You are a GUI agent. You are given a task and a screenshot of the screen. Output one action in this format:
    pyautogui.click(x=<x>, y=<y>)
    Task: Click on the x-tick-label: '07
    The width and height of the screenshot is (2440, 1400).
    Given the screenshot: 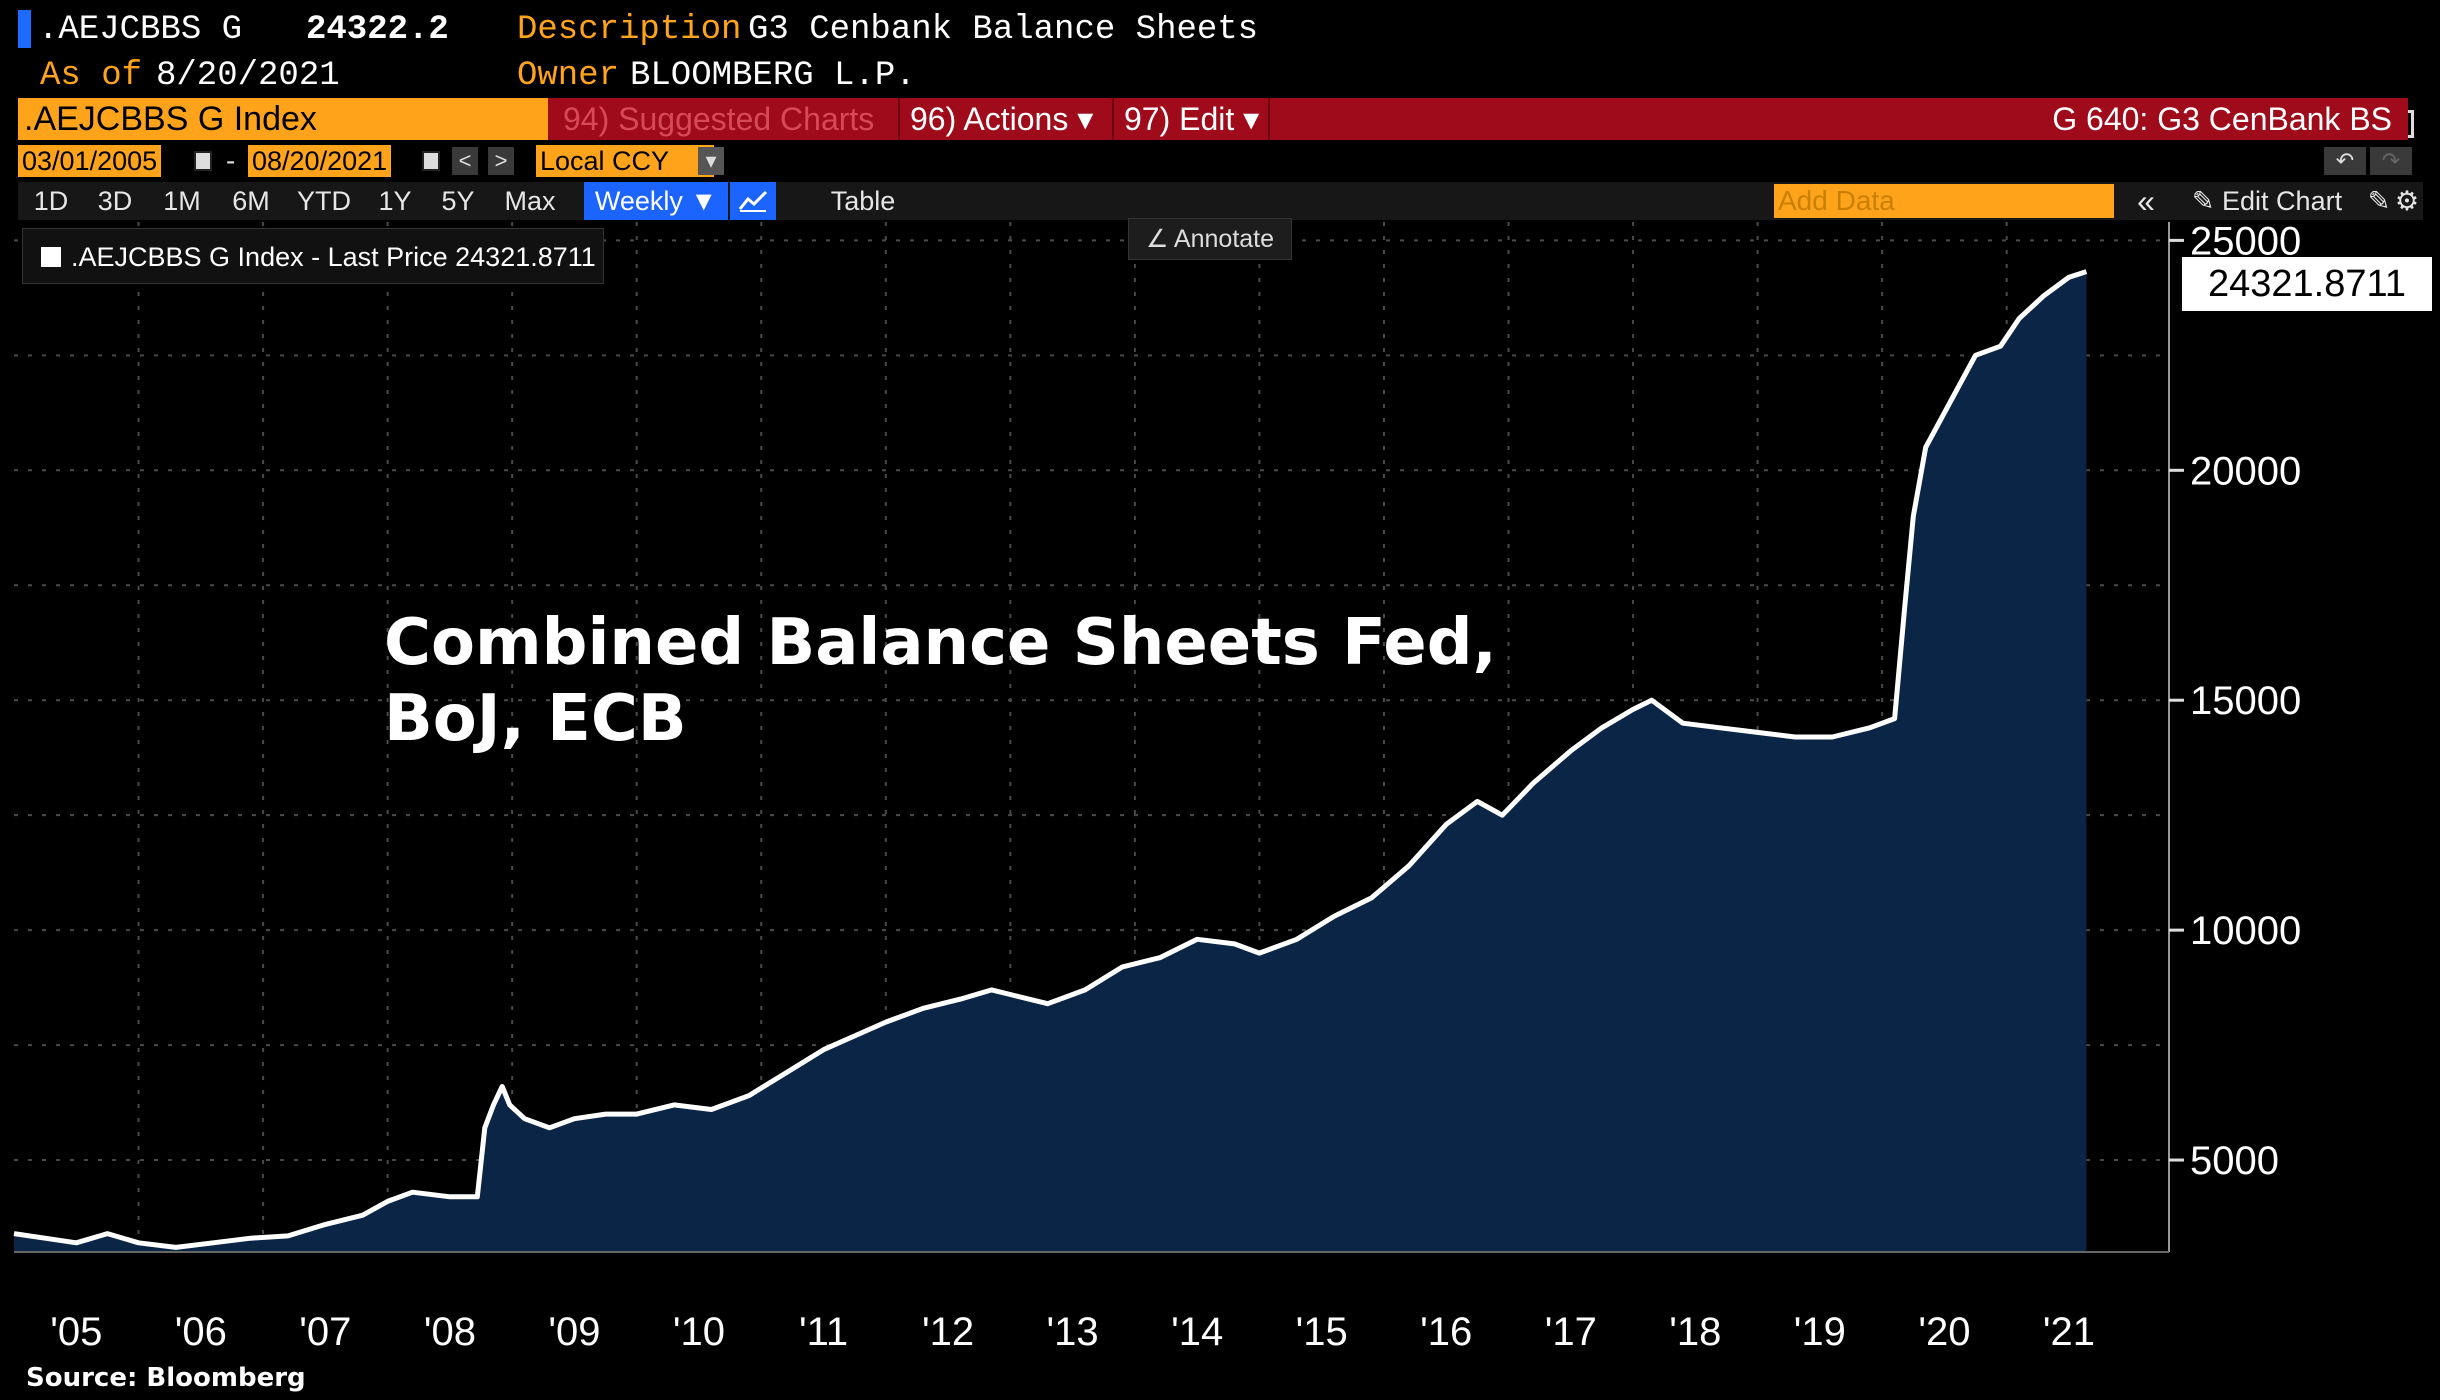 What is the action you would take?
    pyautogui.click(x=325, y=1332)
    